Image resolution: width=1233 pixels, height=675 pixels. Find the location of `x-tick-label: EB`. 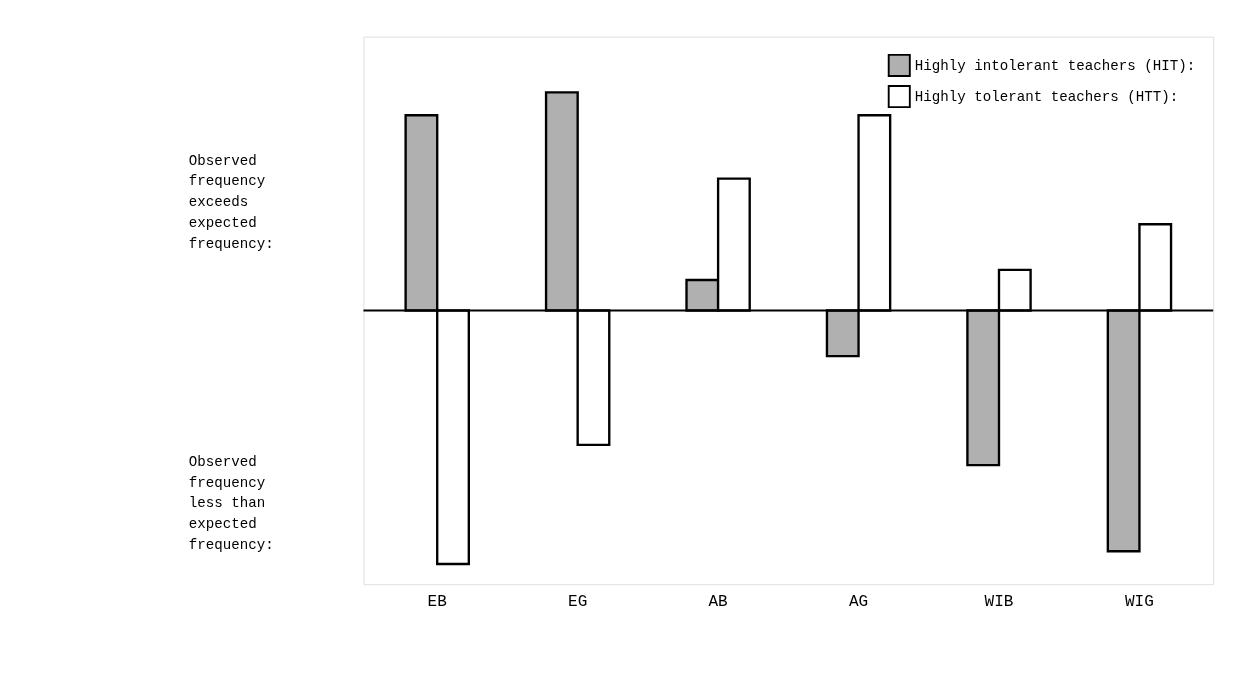

x-tick-label: EB is located at coordinates (437, 602).